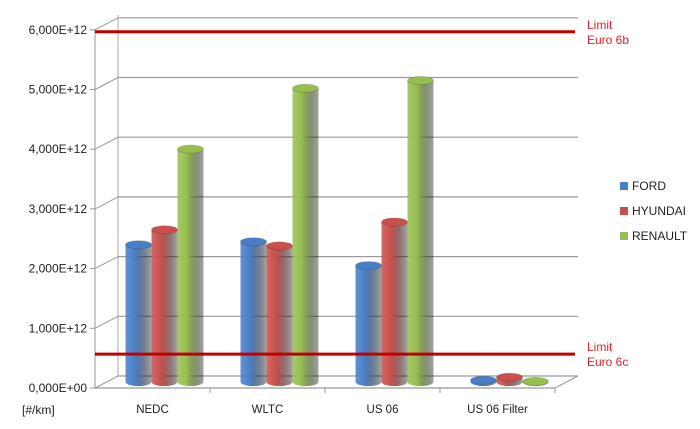  What do you see at coordinates (497, 410) in the screenshot?
I see `x-category-label: US 06 Filter` at bounding box center [497, 410].